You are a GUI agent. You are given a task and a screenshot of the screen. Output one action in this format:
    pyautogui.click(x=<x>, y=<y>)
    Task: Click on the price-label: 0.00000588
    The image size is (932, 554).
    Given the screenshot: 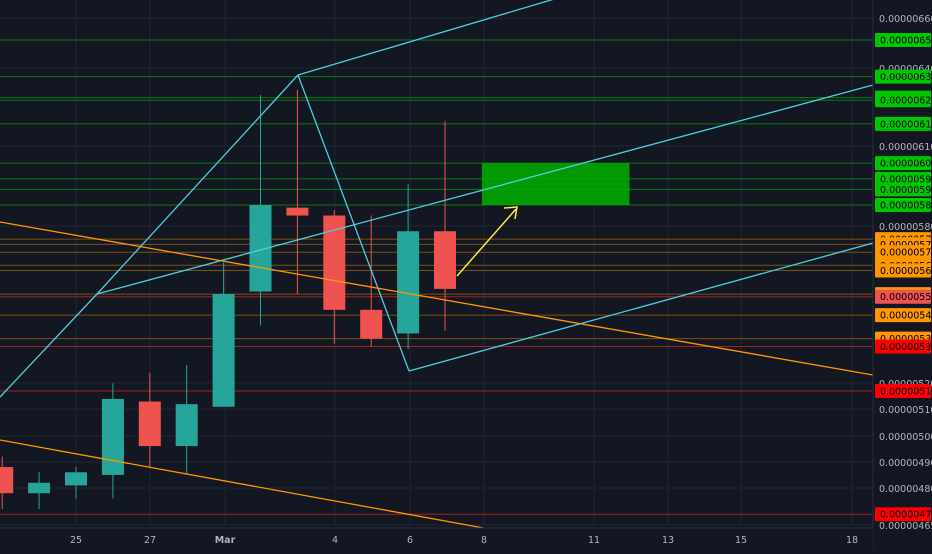 What is the action you would take?
    pyautogui.click(x=906, y=206)
    